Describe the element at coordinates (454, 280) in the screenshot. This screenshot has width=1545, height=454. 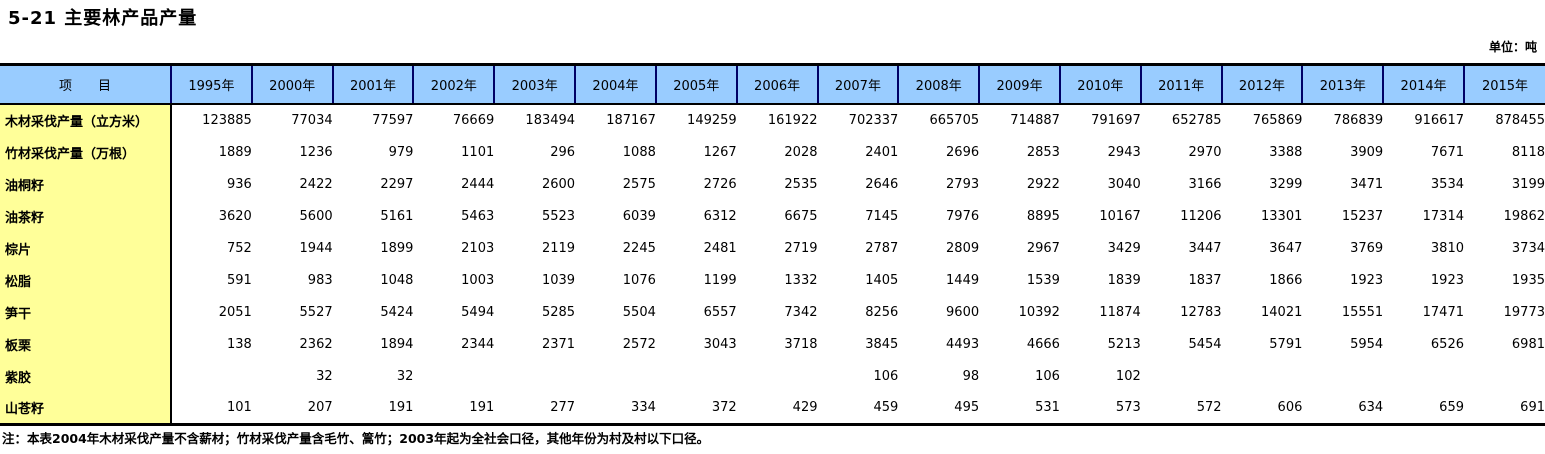
I see `data-cell: 1003` at that location.